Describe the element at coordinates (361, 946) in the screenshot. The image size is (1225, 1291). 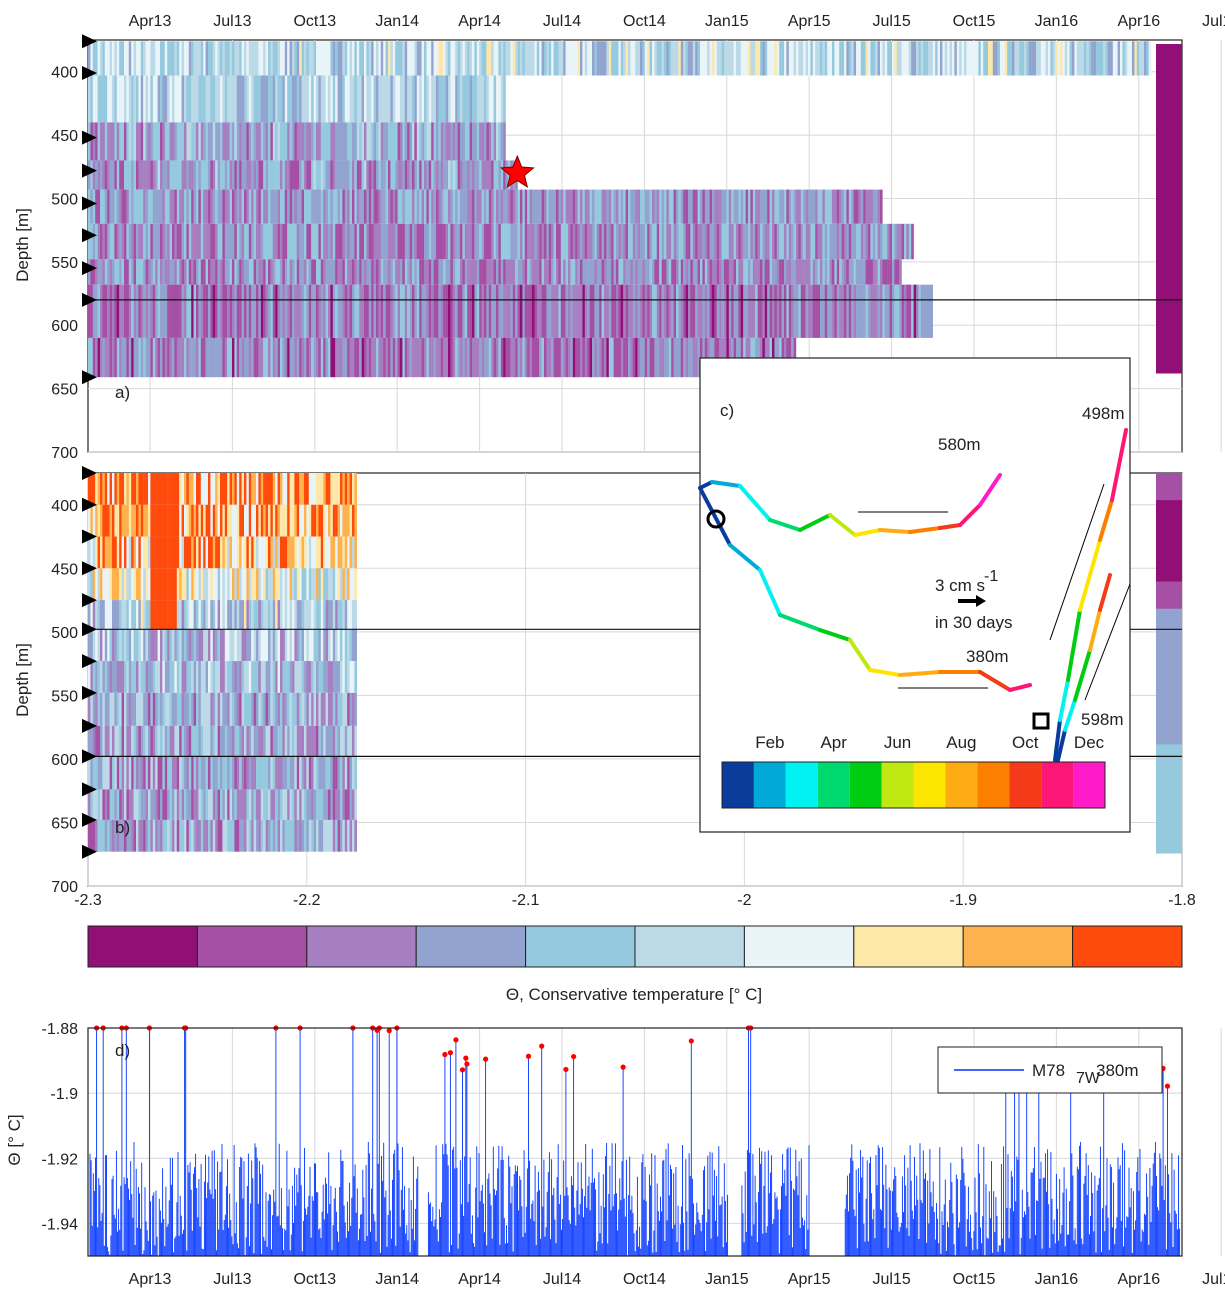
I see `colorbar-swatch` at that location.